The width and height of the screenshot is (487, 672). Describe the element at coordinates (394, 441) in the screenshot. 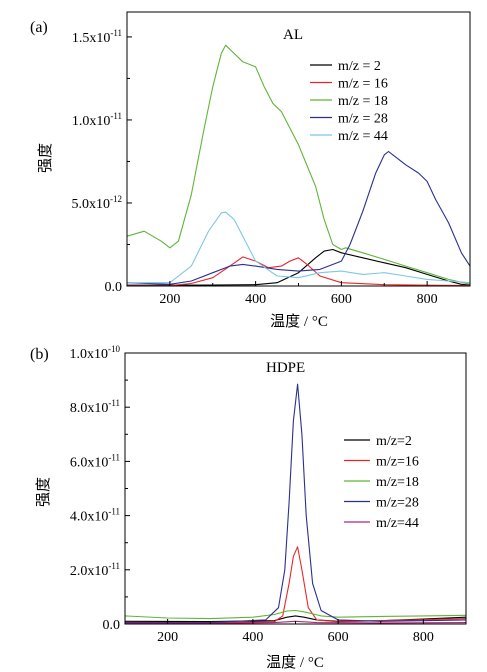

I see `panel-b-legend-entry-0: m/z=2` at that location.